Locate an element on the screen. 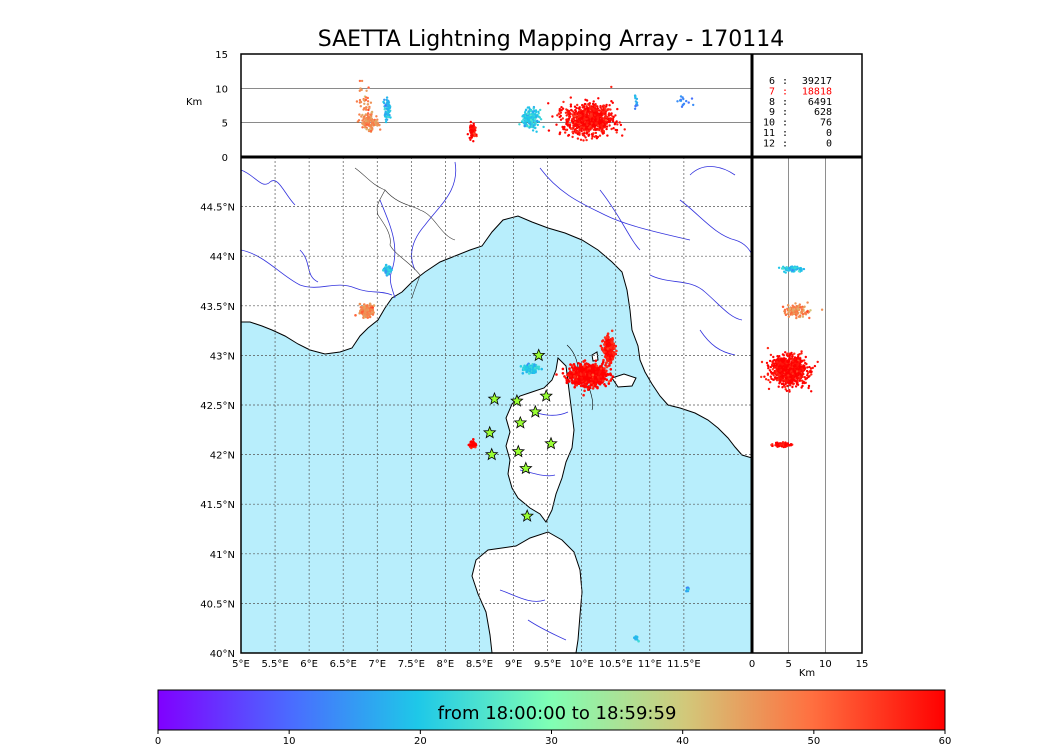 The image size is (1050, 750). capraia-island is located at coordinates (595, 356).